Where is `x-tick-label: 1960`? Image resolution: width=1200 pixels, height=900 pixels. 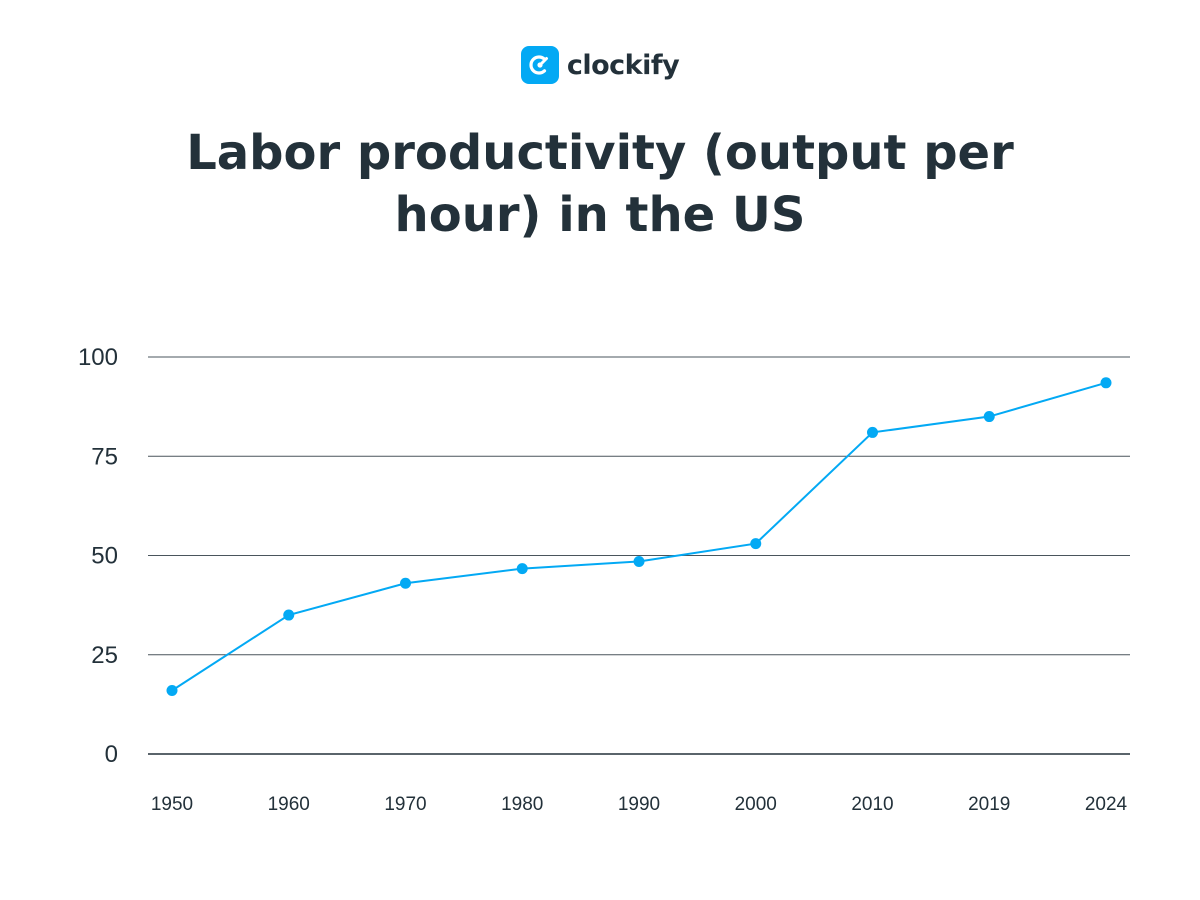
x-tick-label: 1960 is located at coordinates (289, 804).